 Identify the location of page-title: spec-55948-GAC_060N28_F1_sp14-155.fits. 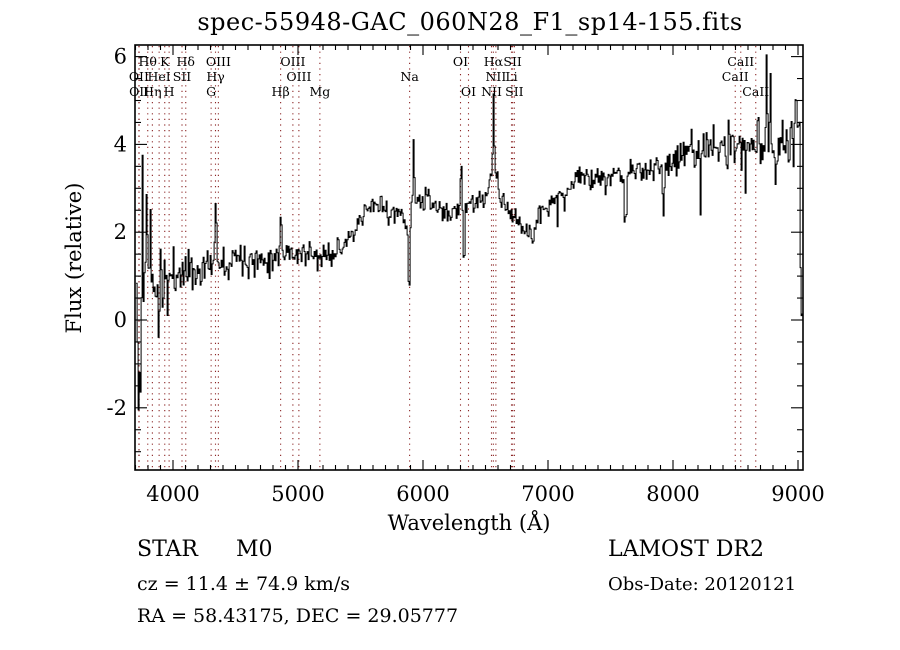
(470, 22).